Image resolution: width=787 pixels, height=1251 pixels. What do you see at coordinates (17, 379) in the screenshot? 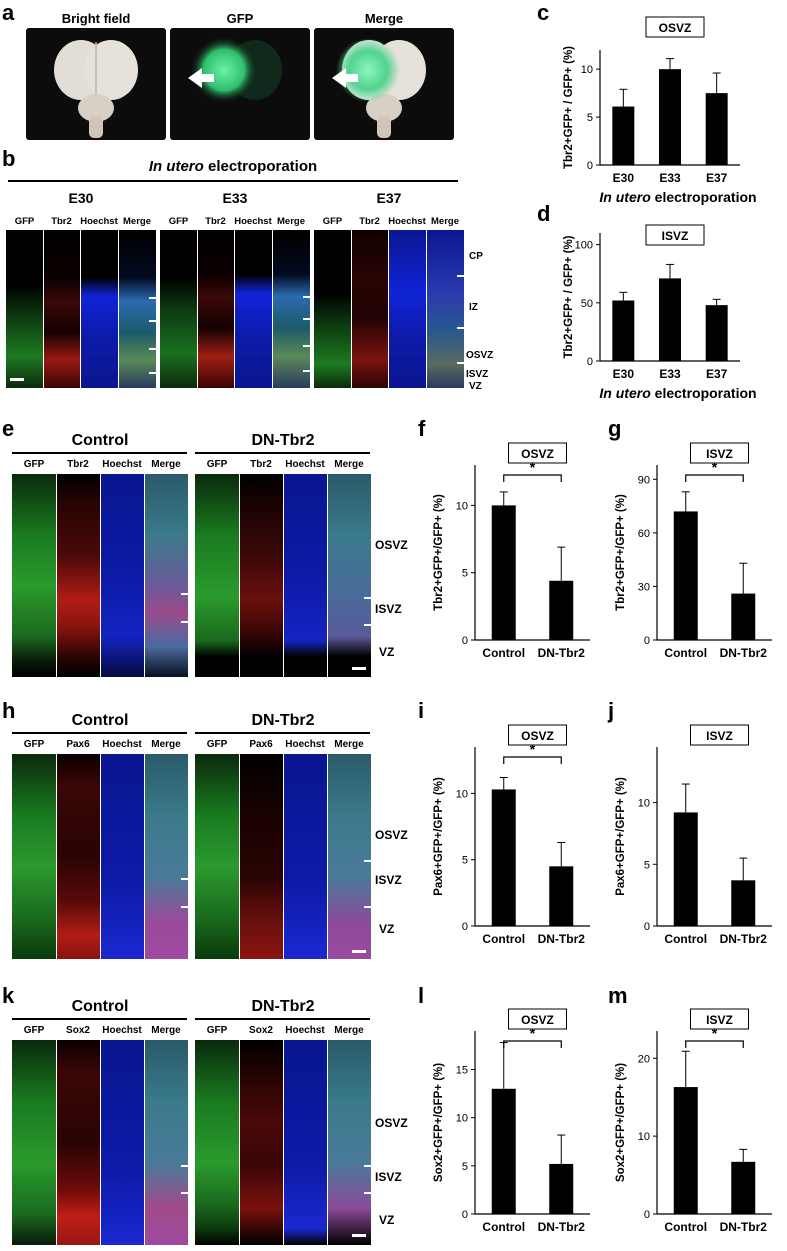
I see `b-scale-bar` at bounding box center [17, 379].